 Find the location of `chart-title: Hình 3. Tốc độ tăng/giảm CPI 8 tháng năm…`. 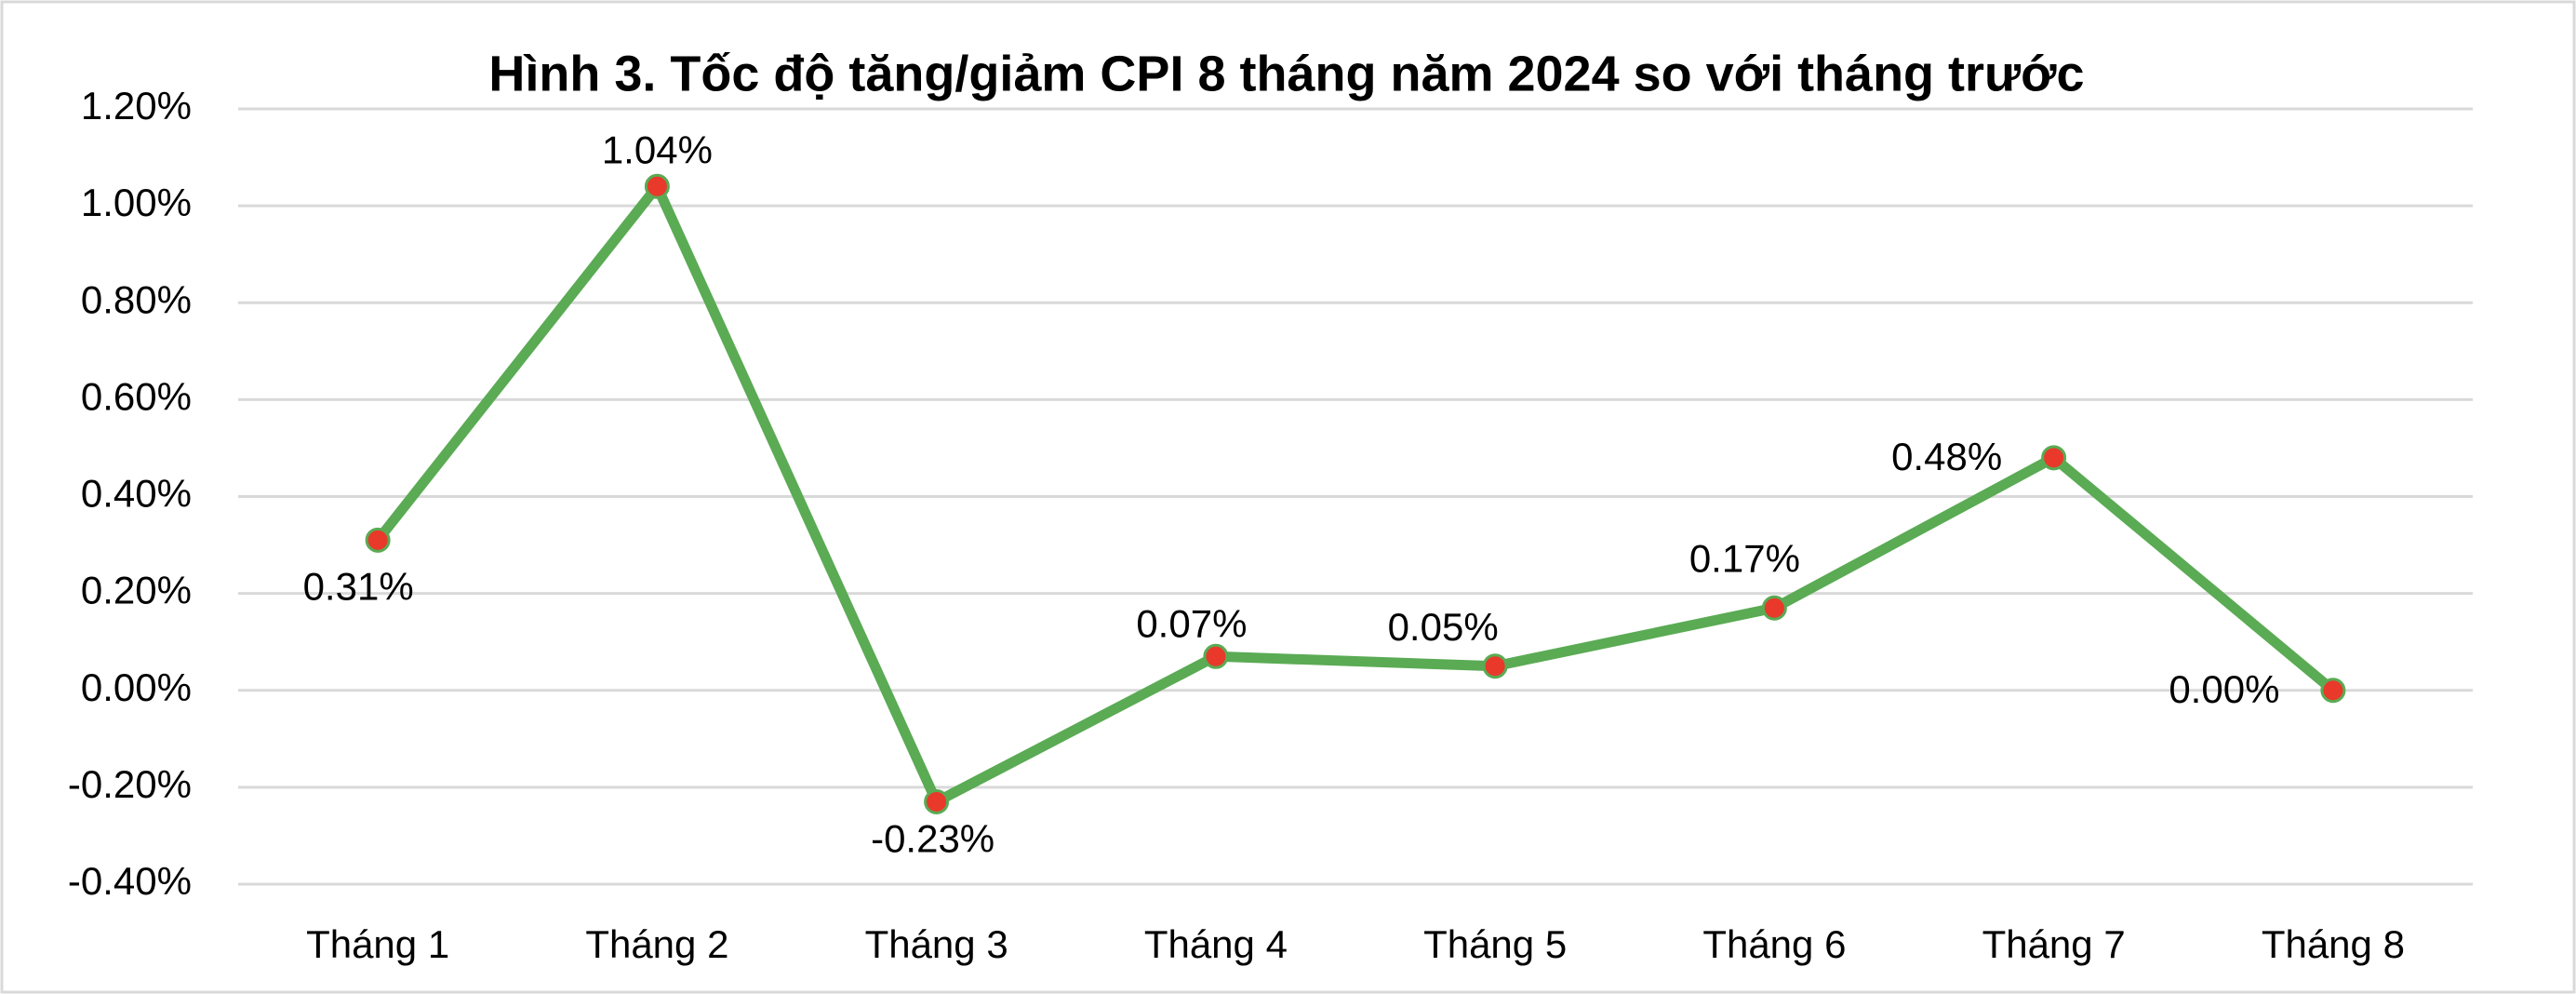

chart-title: Hình 3. Tốc độ tăng/giảm CPI 8 tháng năm… is located at coordinates (1286, 73).